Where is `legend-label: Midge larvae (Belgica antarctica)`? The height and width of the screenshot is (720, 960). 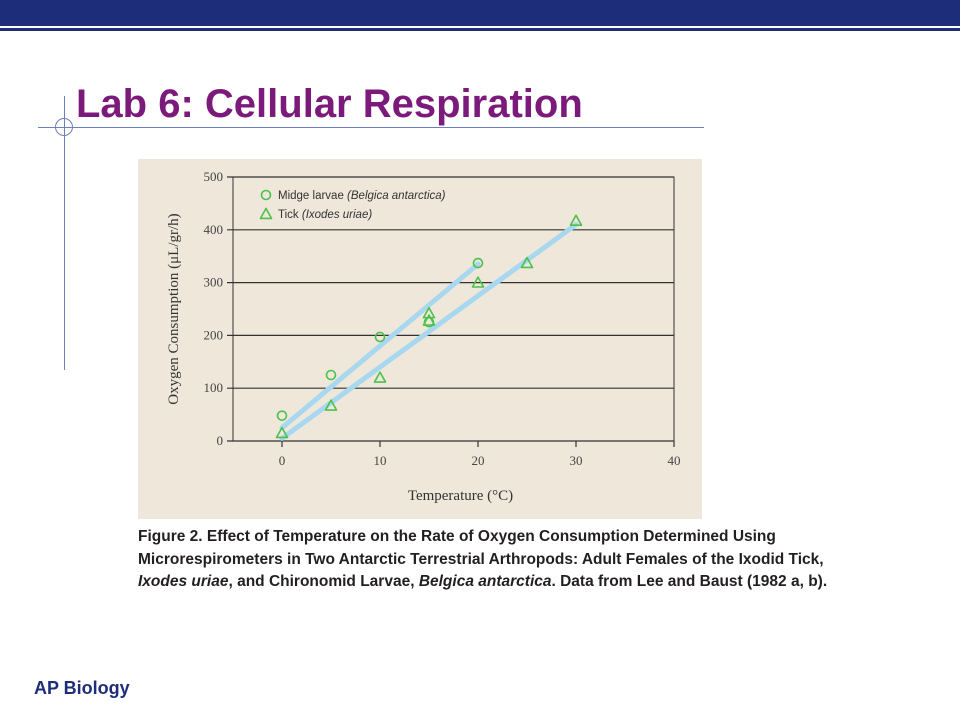 legend-label: Midge larvae (Belgica antarctica) is located at coordinates (362, 196).